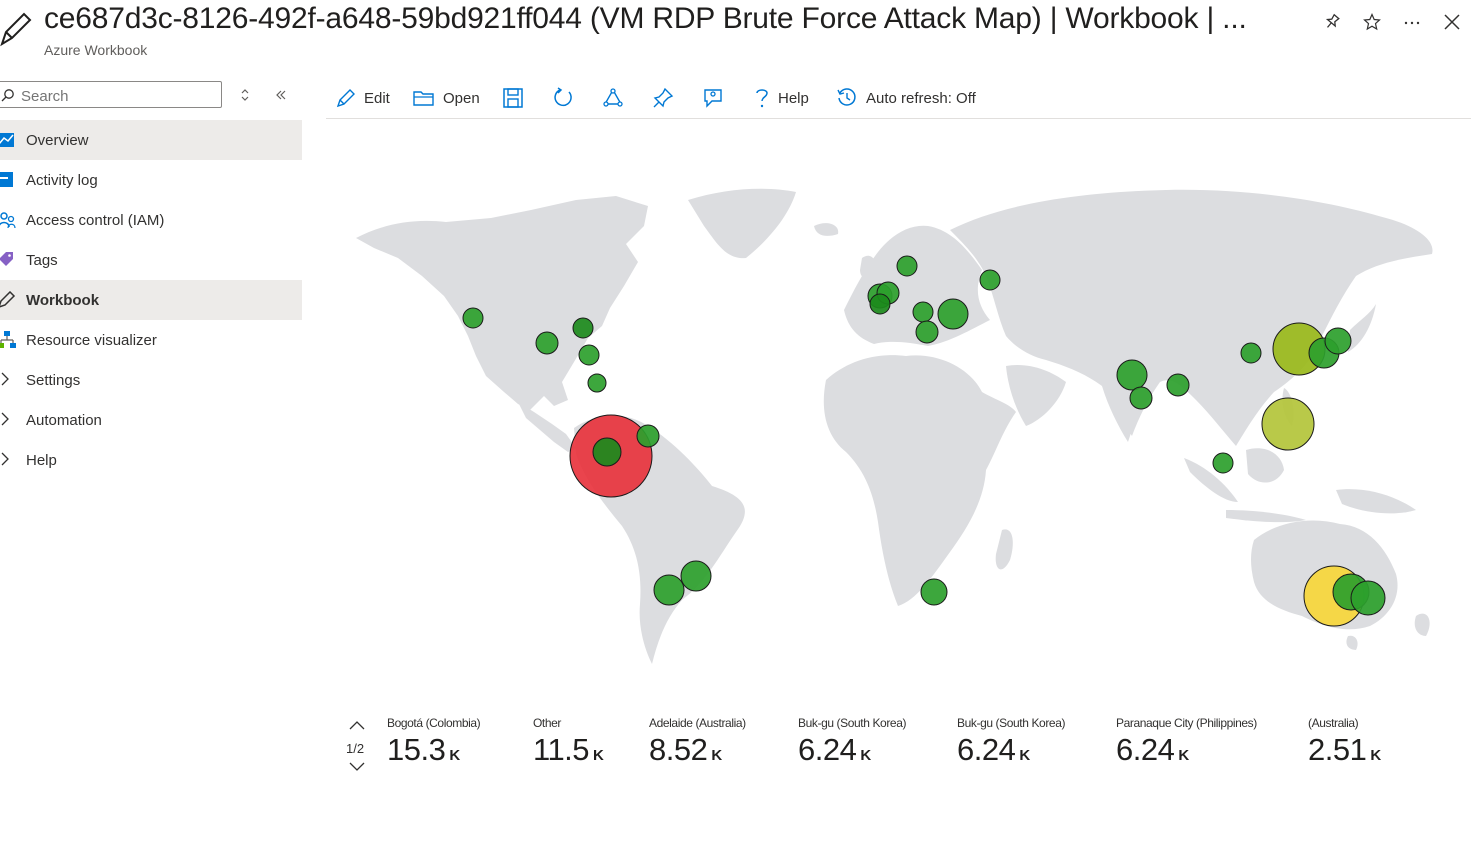 The height and width of the screenshot is (845, 1471). I want to click on close-icon, so click(1452, 22).